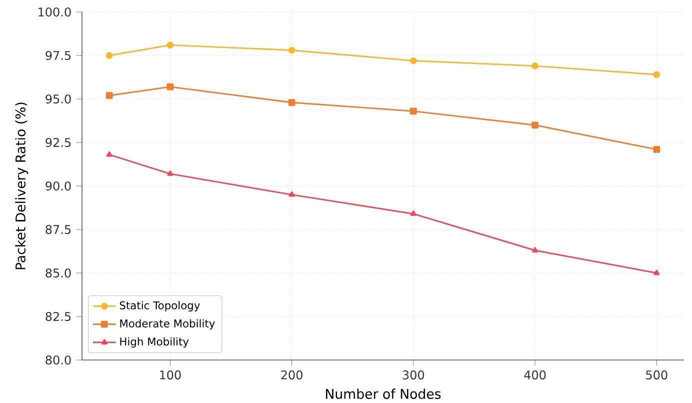 The height and width of the screenshot is (403, 692). I want to click on x-tick-label: 500, so click(657, 375).